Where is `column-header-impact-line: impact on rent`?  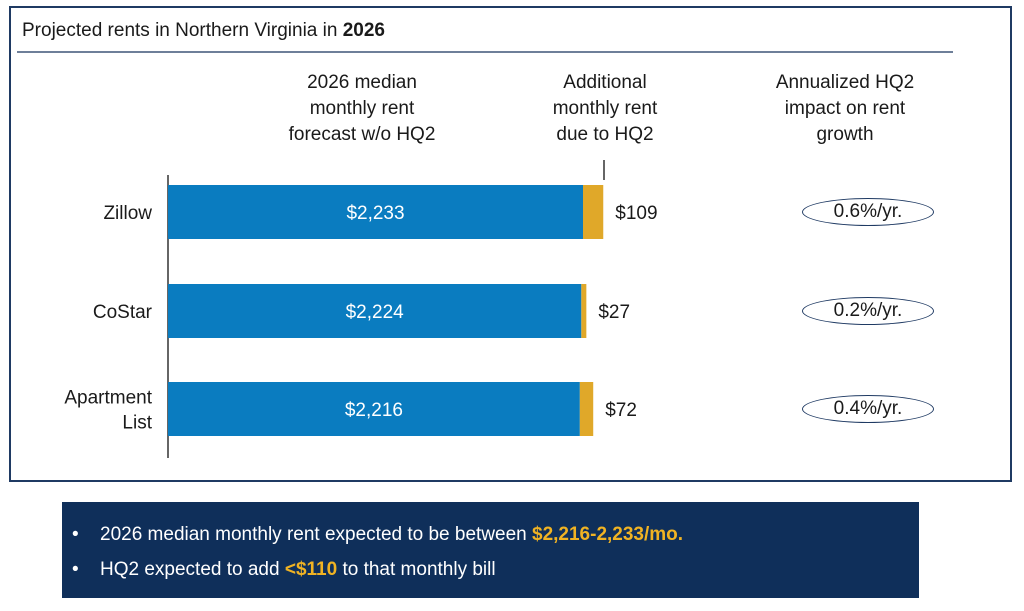
column-header-impact-line: impact on rent is located at coordinates (845, 108).